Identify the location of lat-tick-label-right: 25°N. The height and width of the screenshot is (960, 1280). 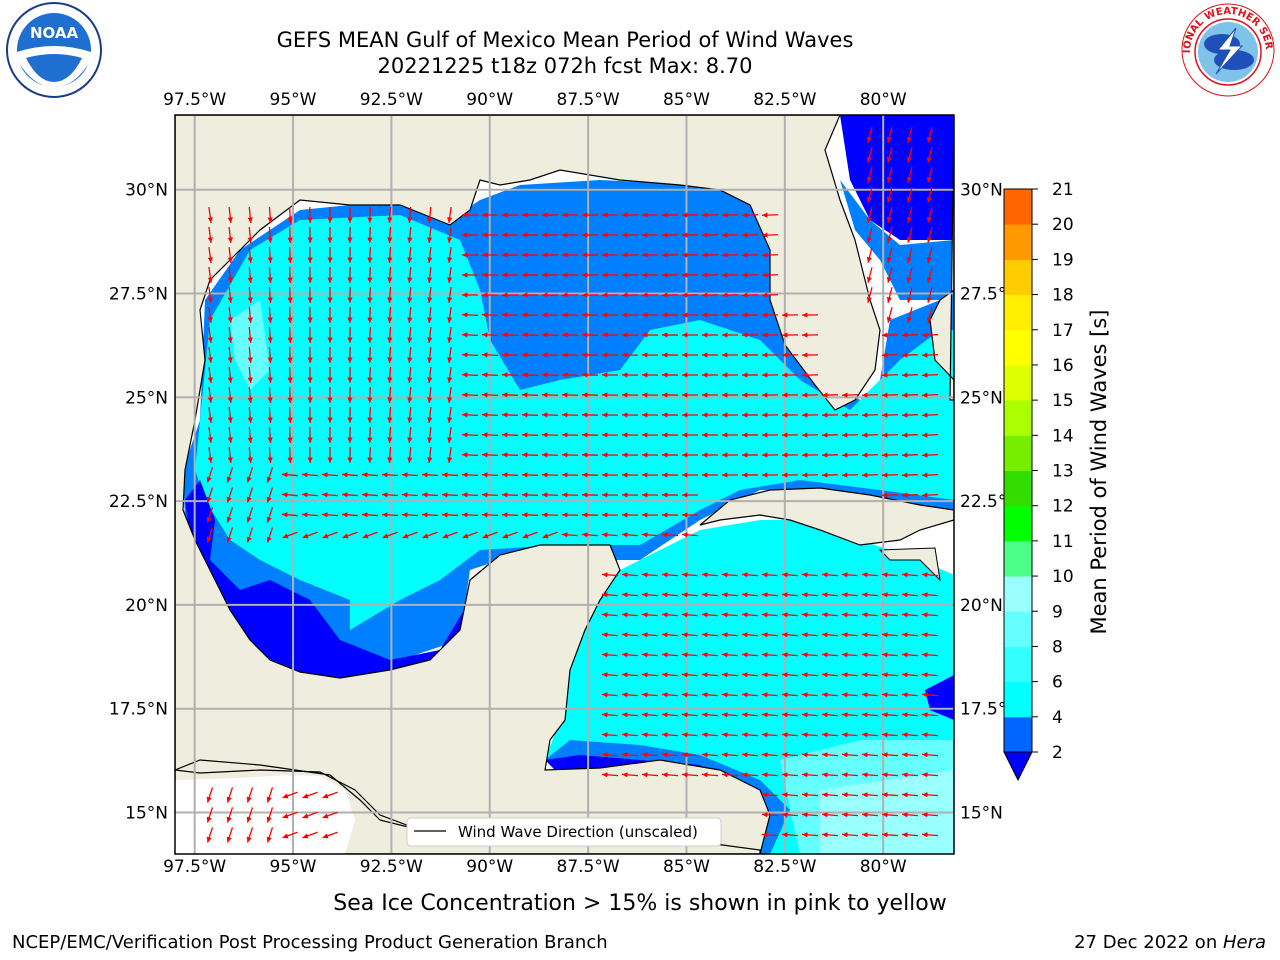
(981, 398).